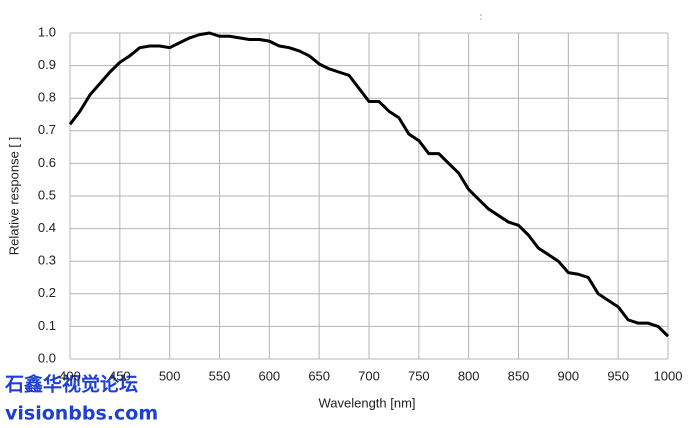  Describe the element at coordinates (369, 375) in the screenshot. I see `x-tick-label: 700` at that location.